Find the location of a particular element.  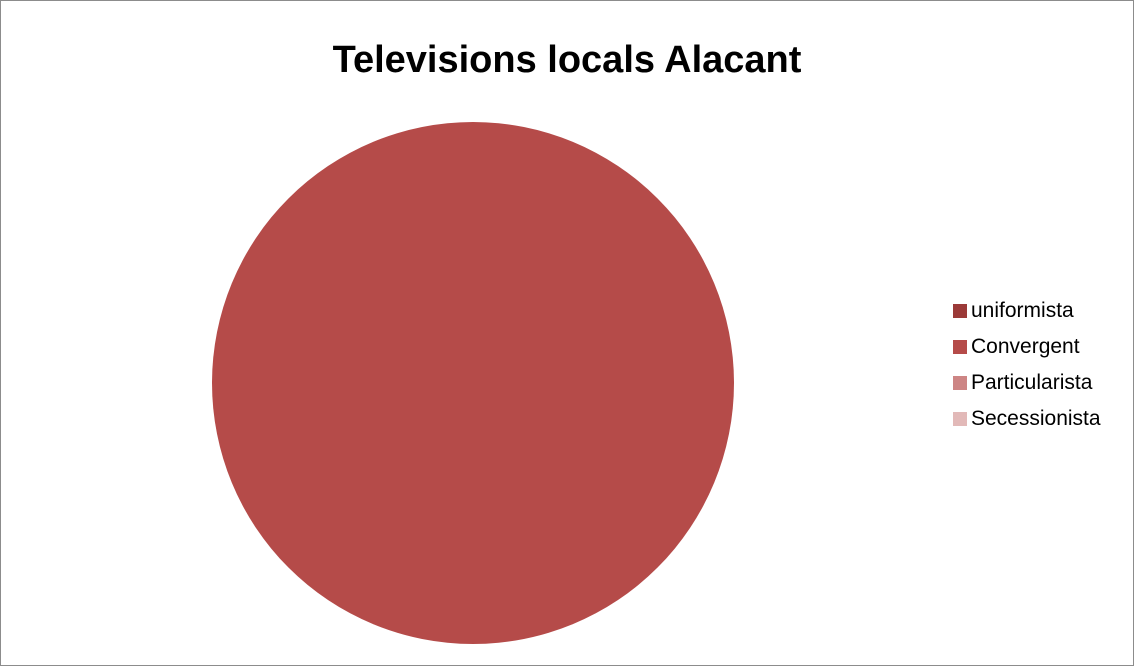

legend-item-uniformista: uniformista is located at coordinates (1027, 315).